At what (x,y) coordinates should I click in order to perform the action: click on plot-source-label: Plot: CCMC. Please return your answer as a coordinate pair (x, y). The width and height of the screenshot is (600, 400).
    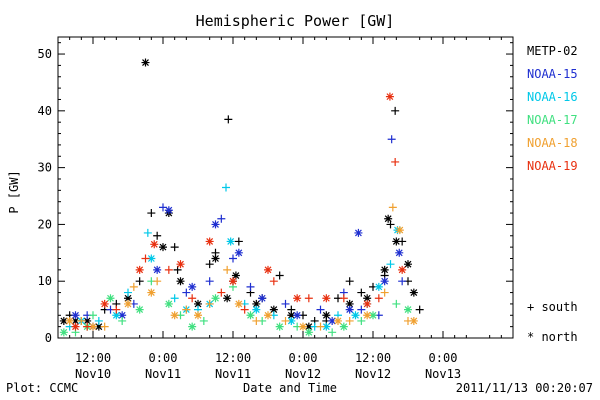
    Looking at the image, I should click on (42, 388).